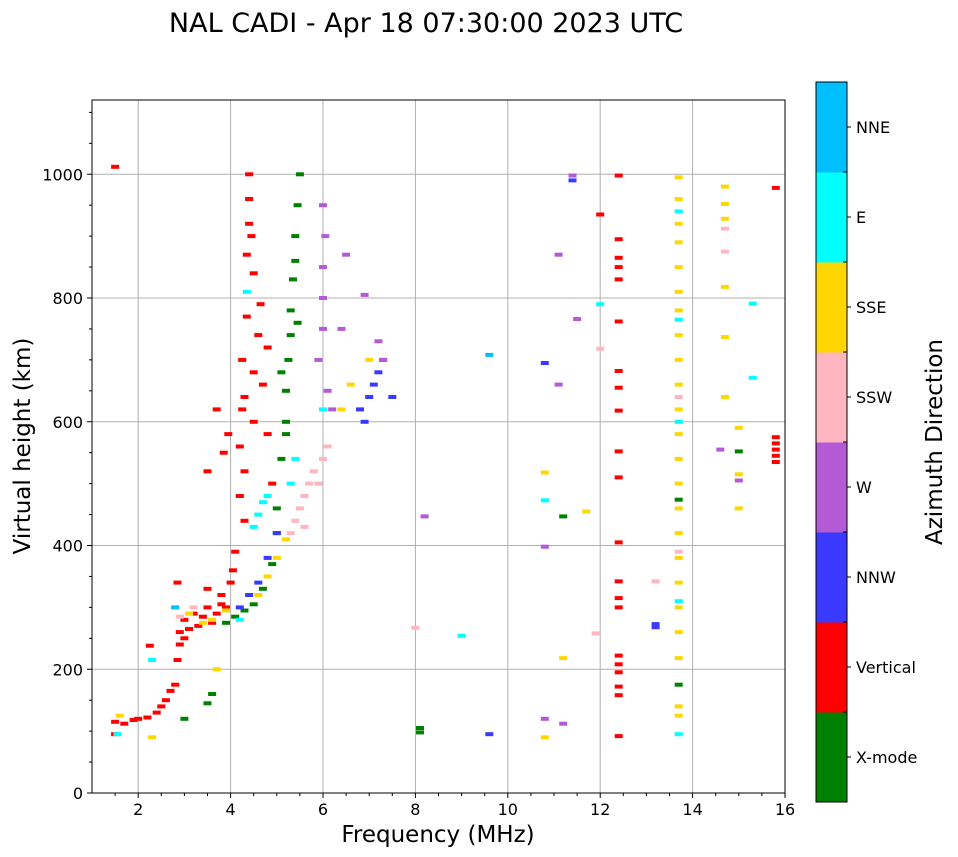  Describe the element at coordinates (62, 174) in the screenshot. I see `y-tick-label: 1000` at that location.